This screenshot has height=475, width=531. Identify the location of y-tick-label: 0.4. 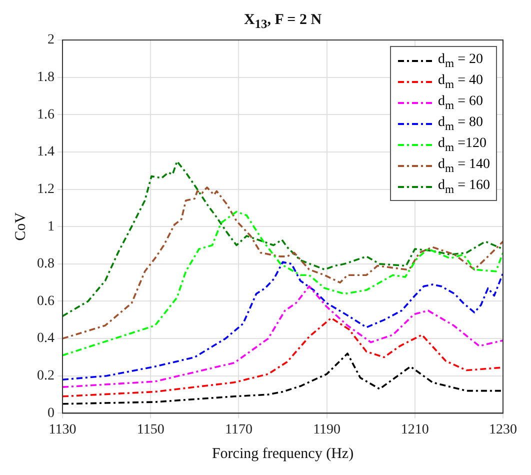
(45, 338).